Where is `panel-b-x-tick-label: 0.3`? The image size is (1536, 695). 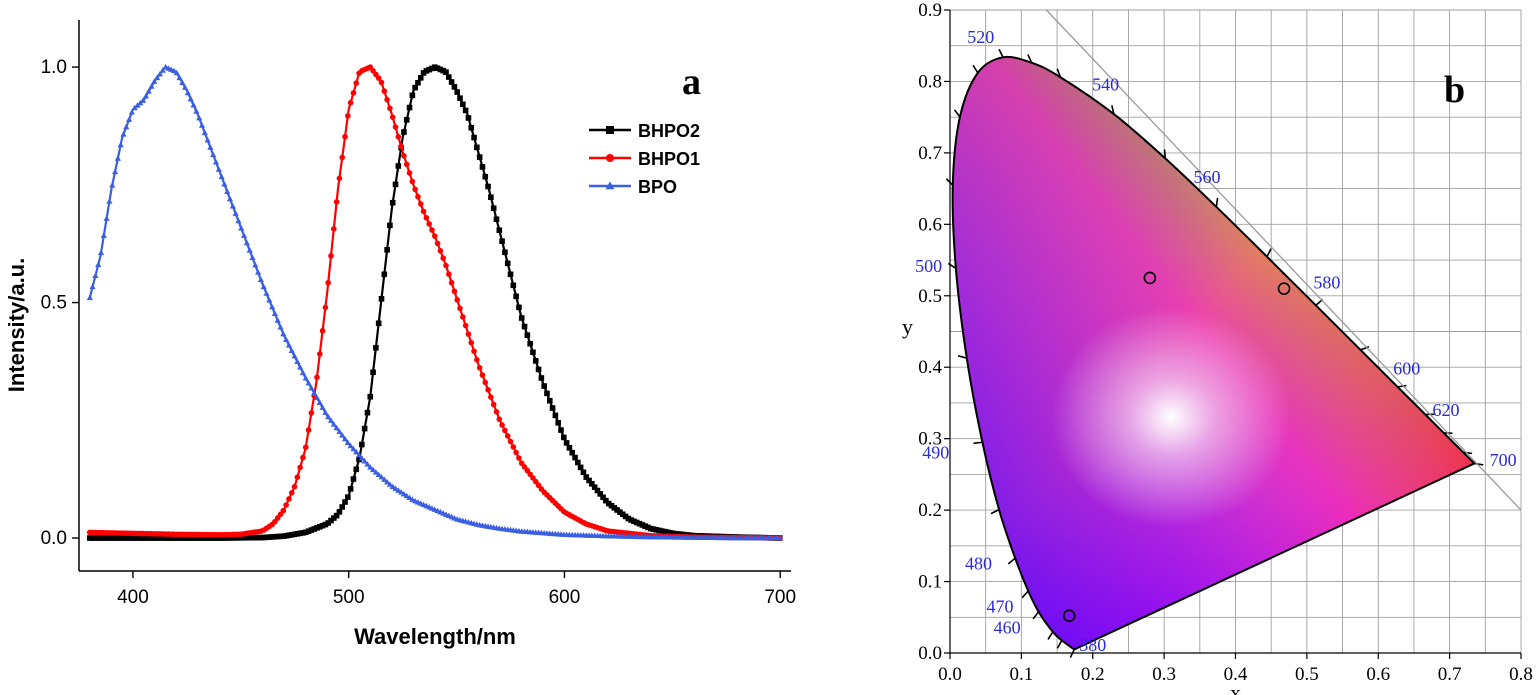 panel-b-x-tick-label: 0.3 is located at coordinates (1164, 674).